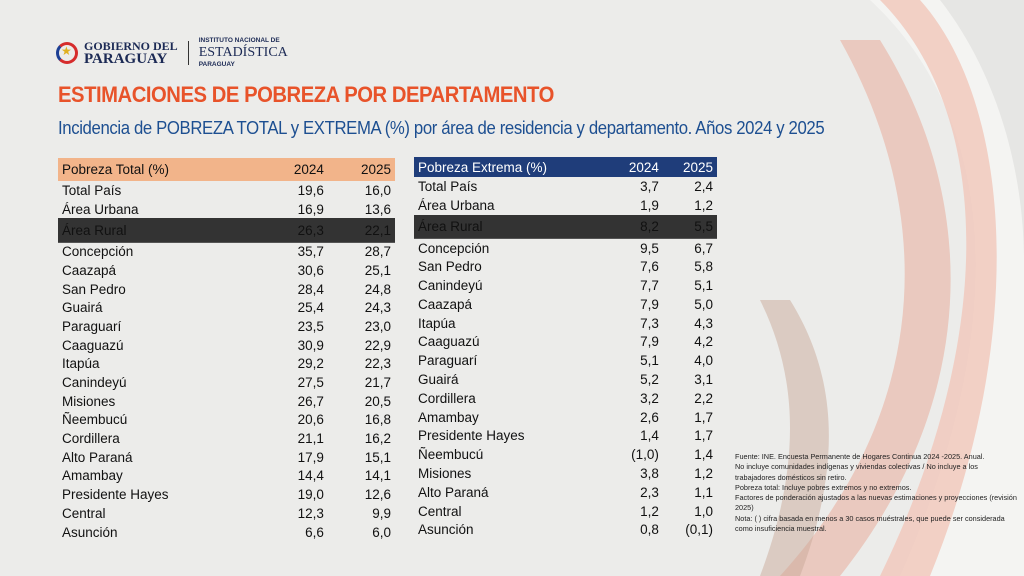 This screenshot has width=1024, height=576. I want to click on ine-line2: ESTADÍSTICA, so click(243, 52).